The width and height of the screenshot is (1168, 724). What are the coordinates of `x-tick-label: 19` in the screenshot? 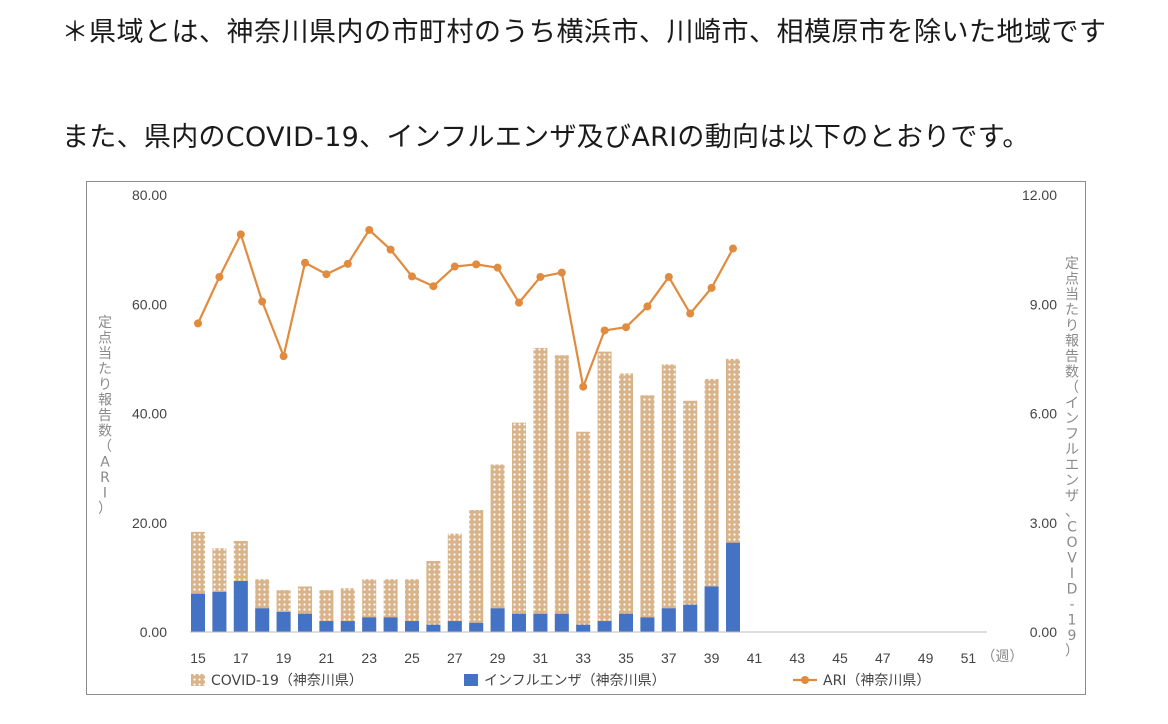 It's located at (284, 658).